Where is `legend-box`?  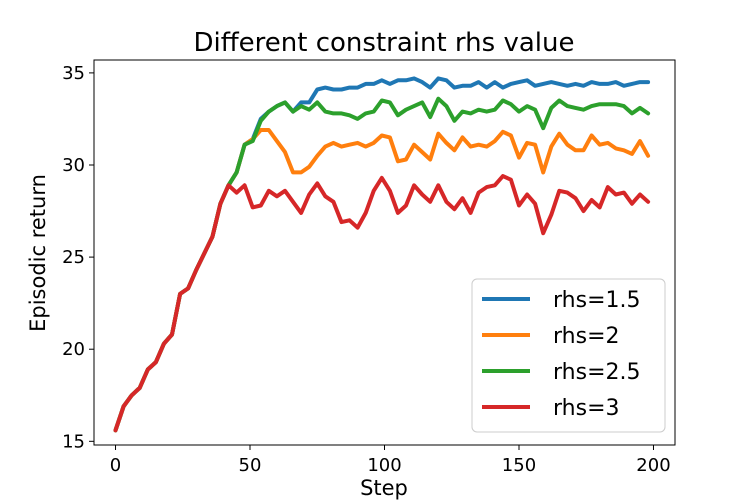
legend-box is located at coordinates (568, 355).